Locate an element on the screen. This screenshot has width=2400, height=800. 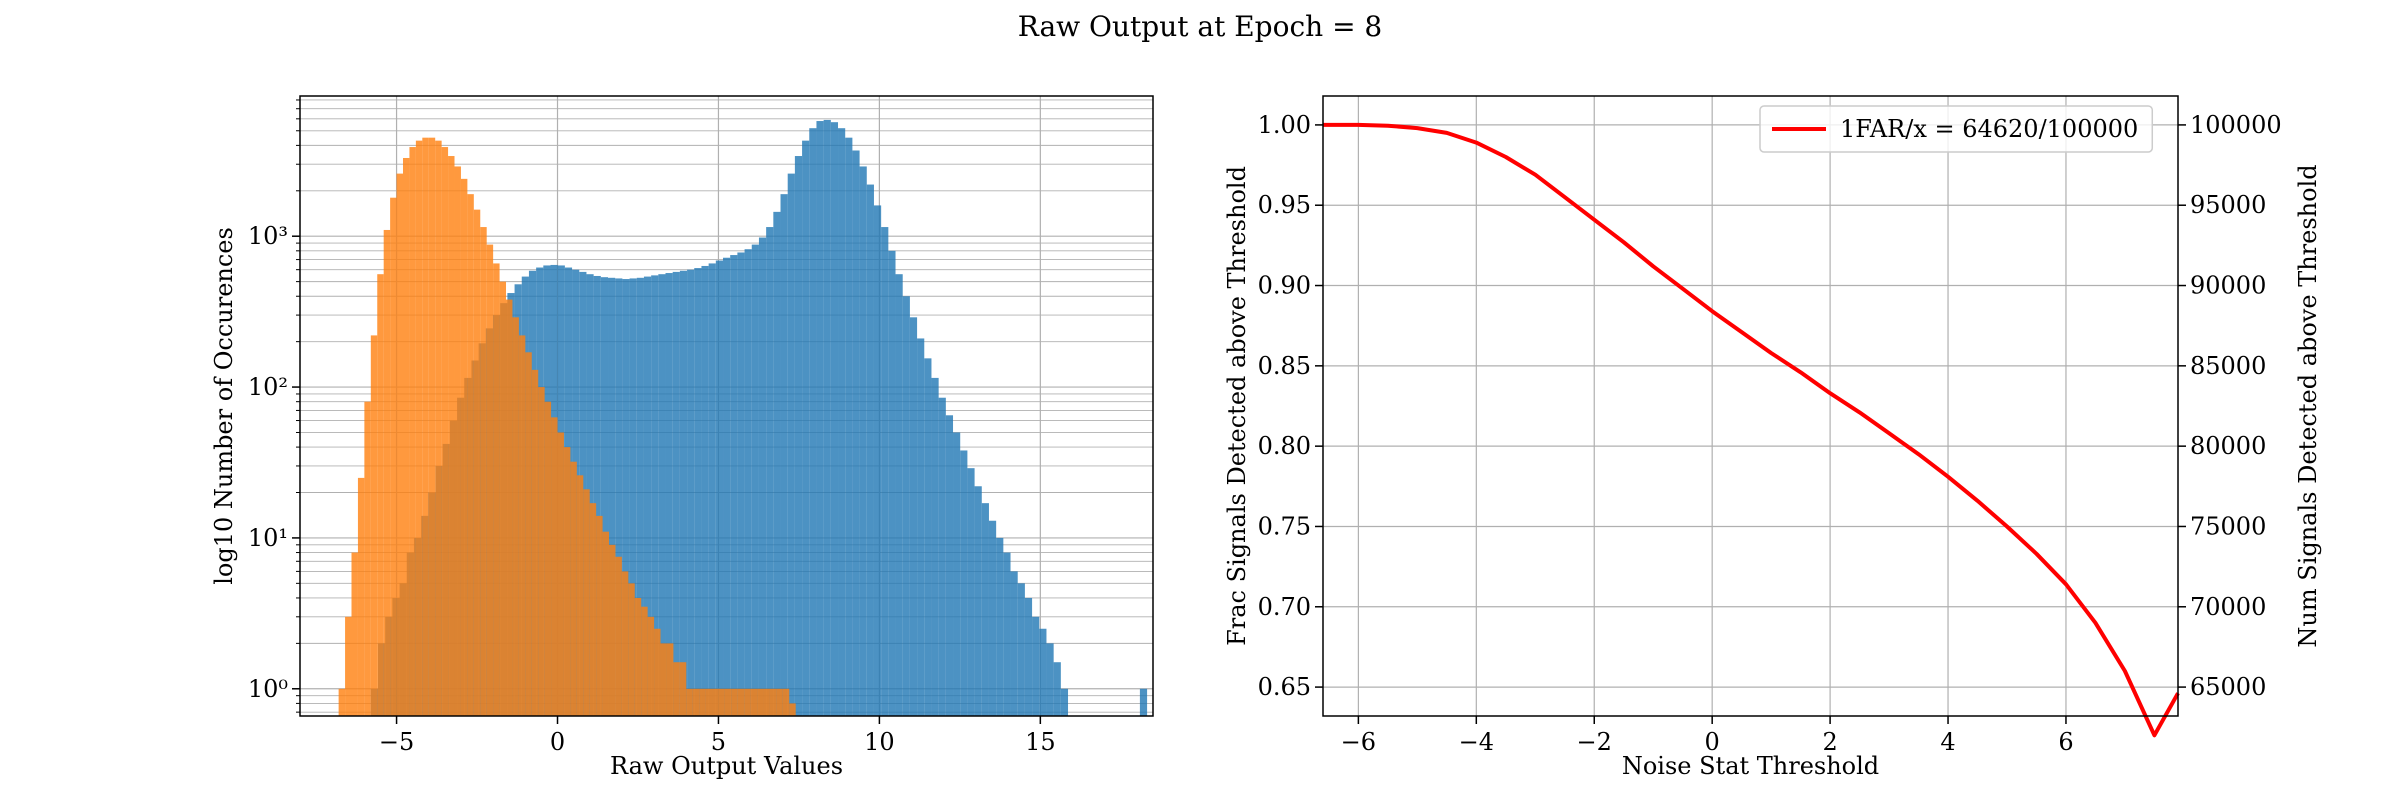
right-secondary-y-tick-label: 85000 is located at coordinates (2228, 366).